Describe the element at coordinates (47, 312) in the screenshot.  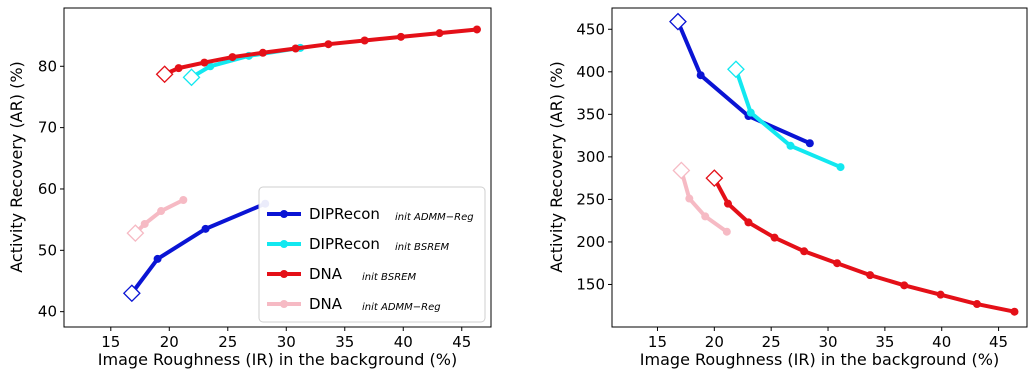
I see `y-tick-label: 40` at that location.